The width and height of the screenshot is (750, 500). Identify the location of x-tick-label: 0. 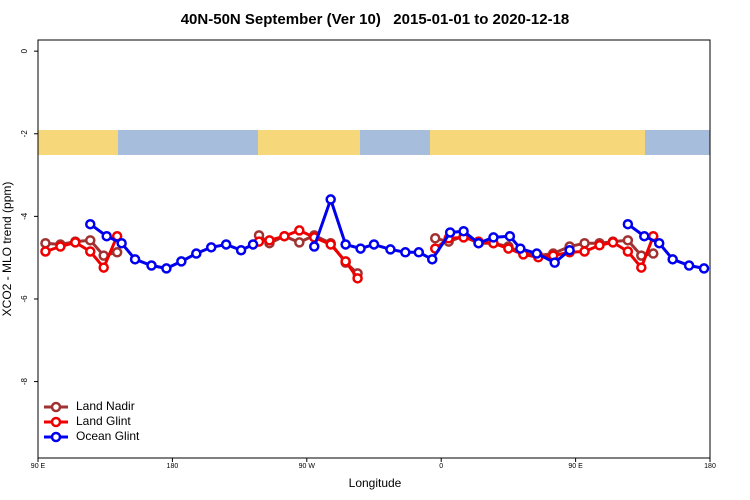
(441, 466).